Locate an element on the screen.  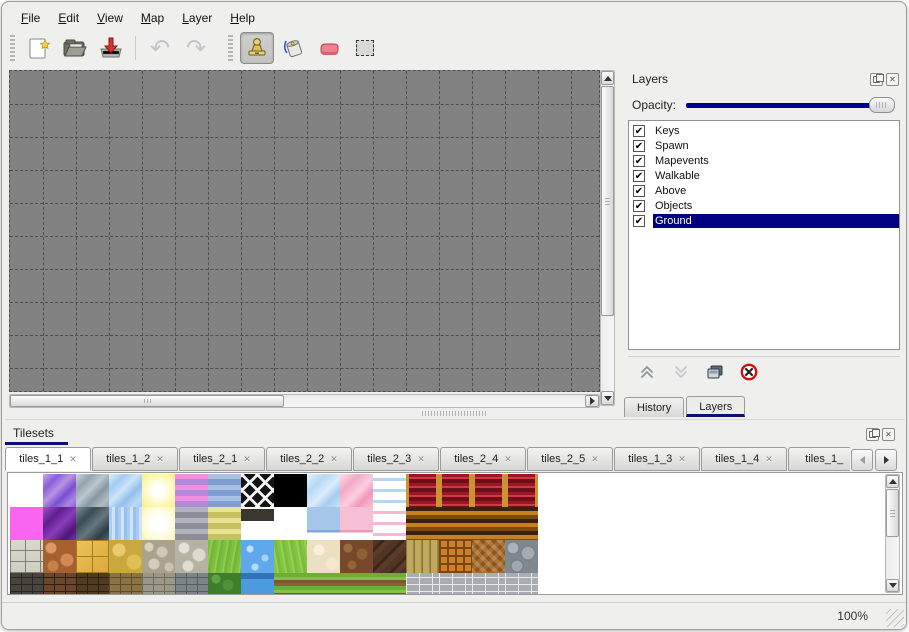
palette-vscrollbar is located at coordinates (892, 533).